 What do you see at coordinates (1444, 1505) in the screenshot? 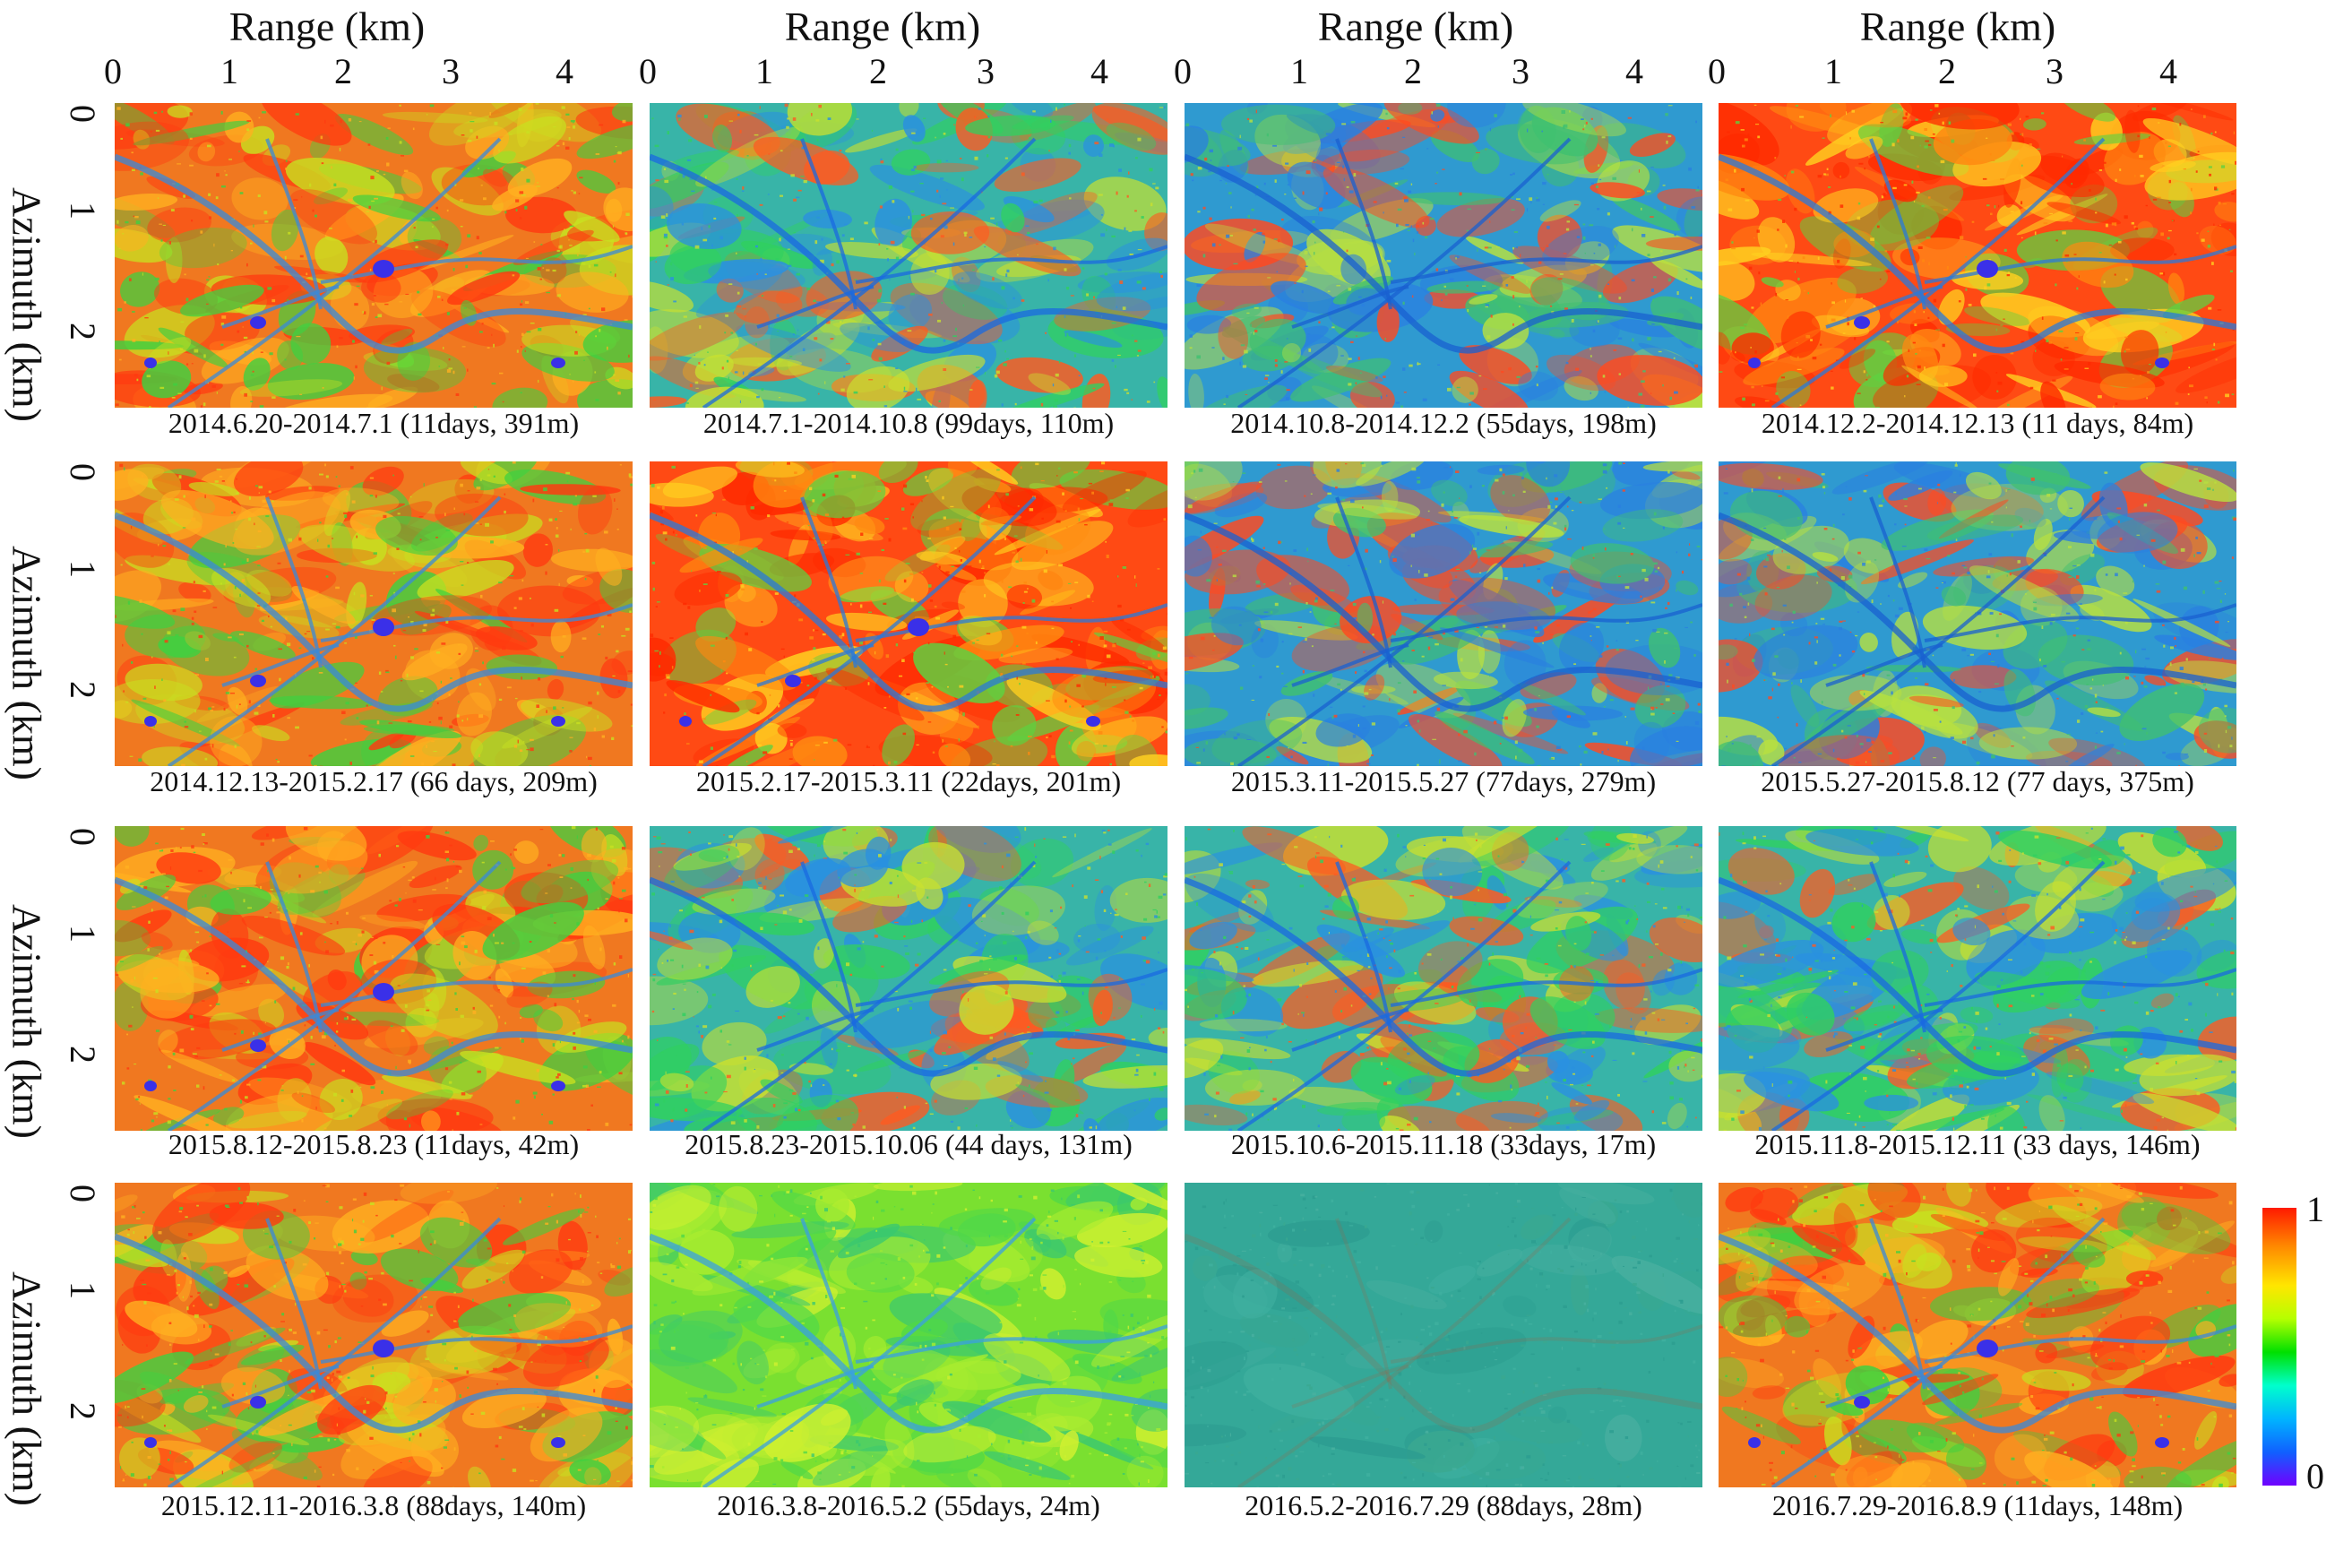
I see `panel-caption: 2016.5.2-2016.7.29 (88days, 28m)` at bounding box center [1444, 1505].